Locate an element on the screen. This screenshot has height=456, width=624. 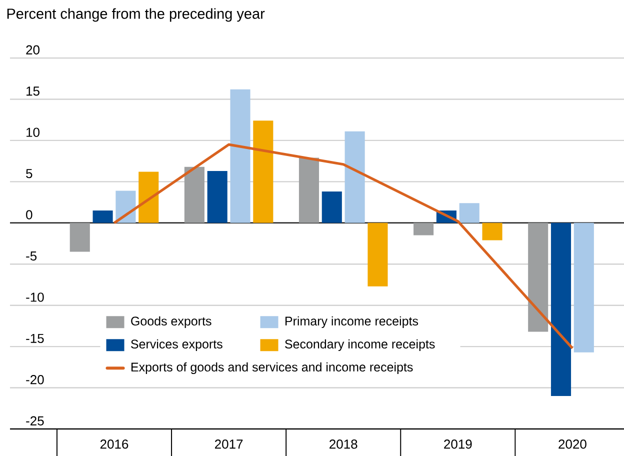
x-tick-label: 2017 is located at coordinates (228, 444).